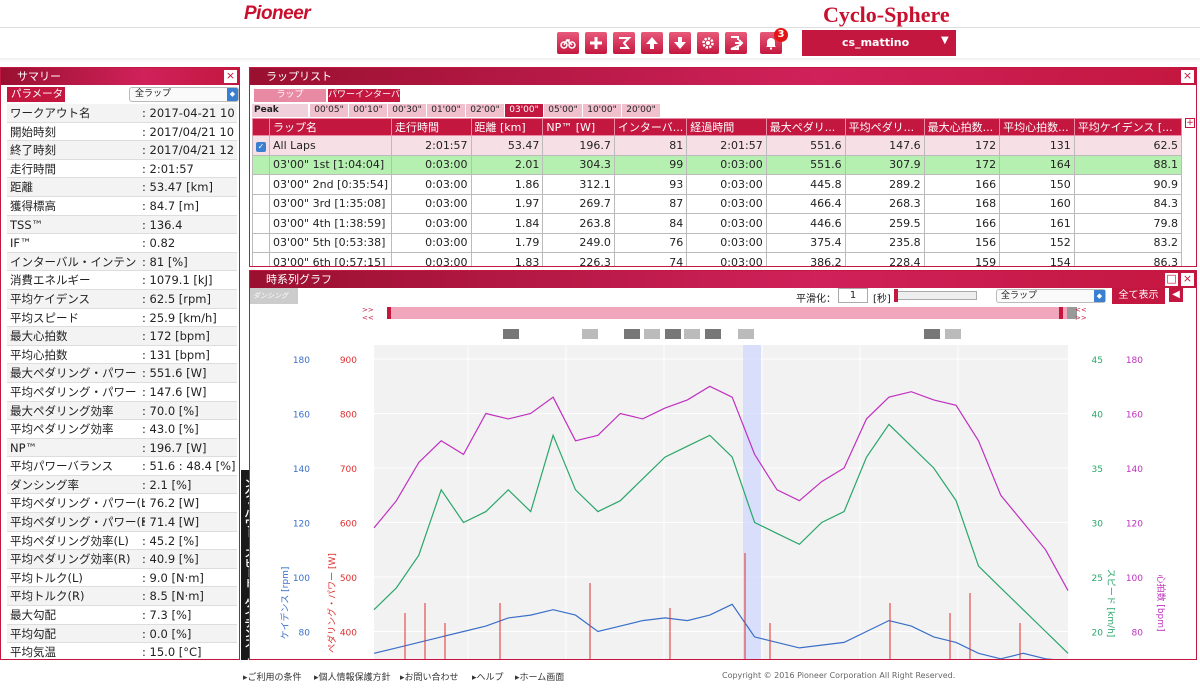 Image resolution: width=1200 pixels, height=690 pixels. I want to click on footer-link-terms: ▸ご利用の条件, so click(272, 678).